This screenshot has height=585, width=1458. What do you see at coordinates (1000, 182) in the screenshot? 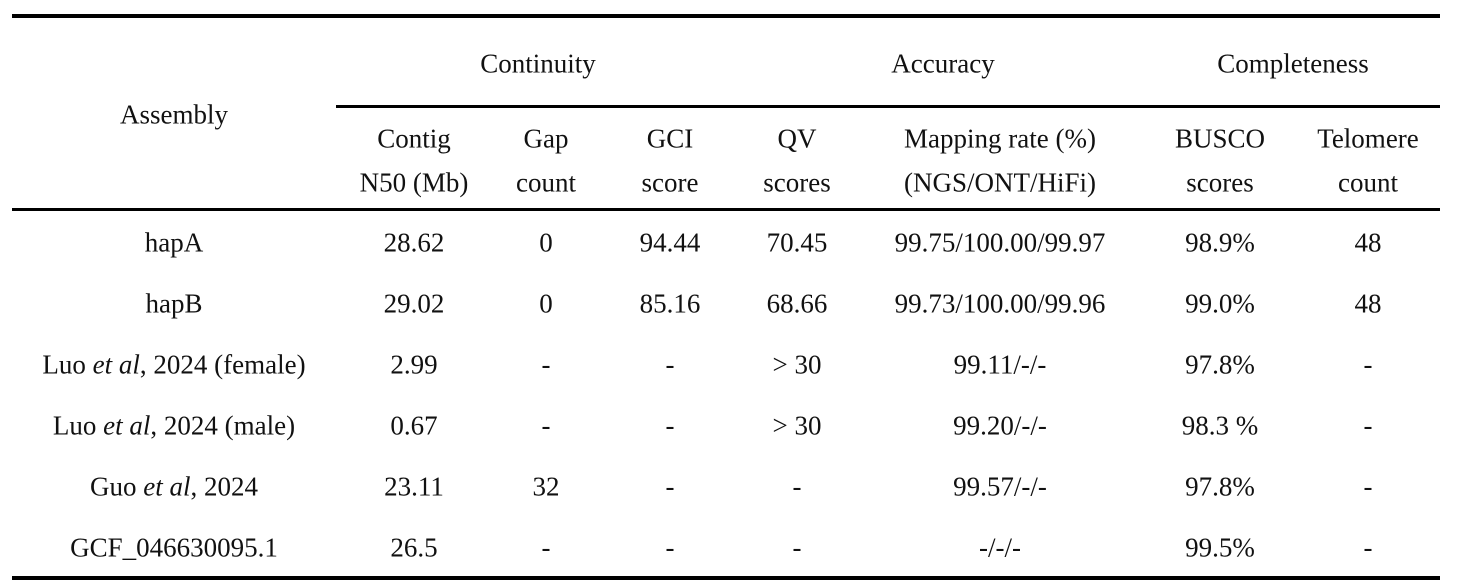
I see `column-header: (NGS/ONT/HiFi)` at bounding box center [1000, 182].